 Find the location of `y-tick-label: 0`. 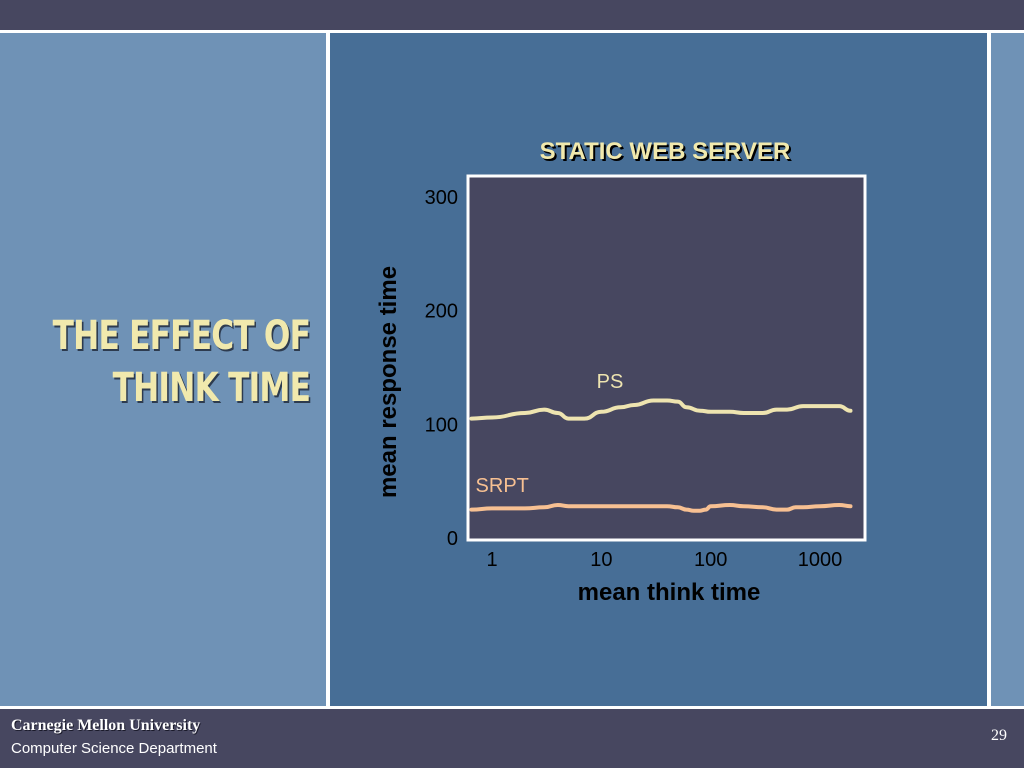

y-tick-label: 0 is located at coordinates (452, 539).